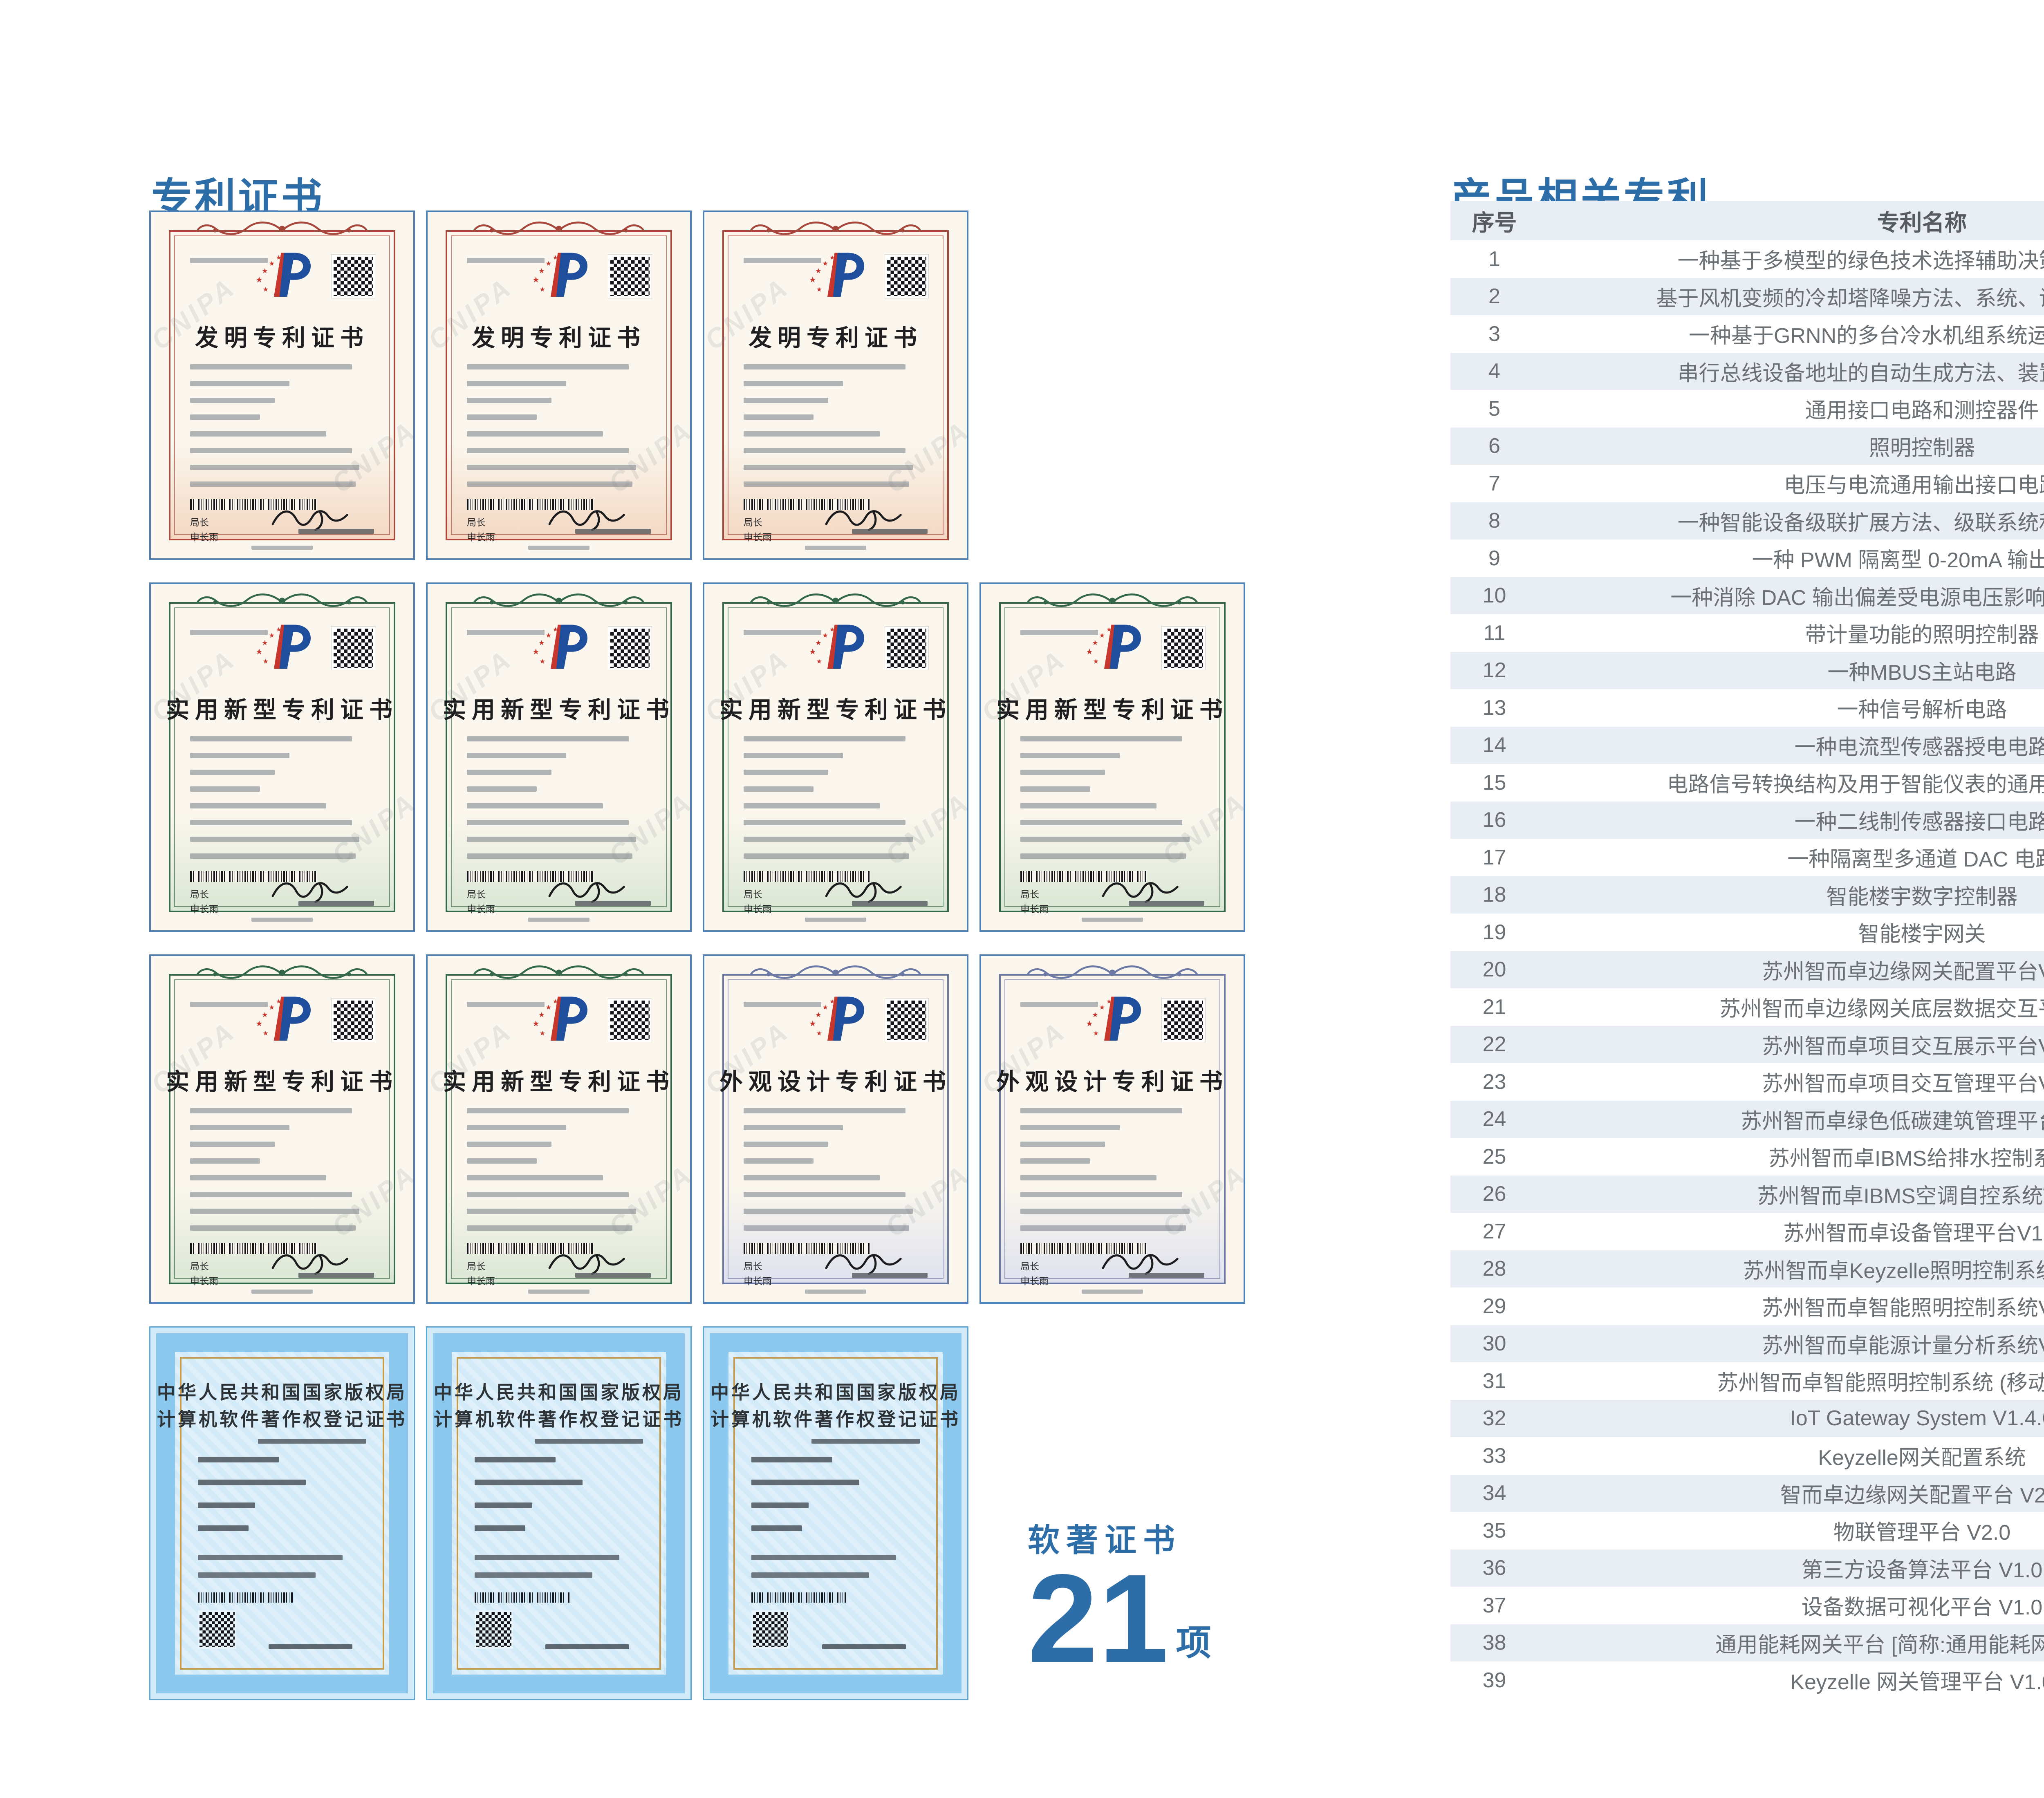  What do you see at coordinates (1903, 1308) in the screenshot?
I see `cell-patent-name: 苏州智而卓智能照明控制系统V1.0` at bounding box center [1903, 1308].